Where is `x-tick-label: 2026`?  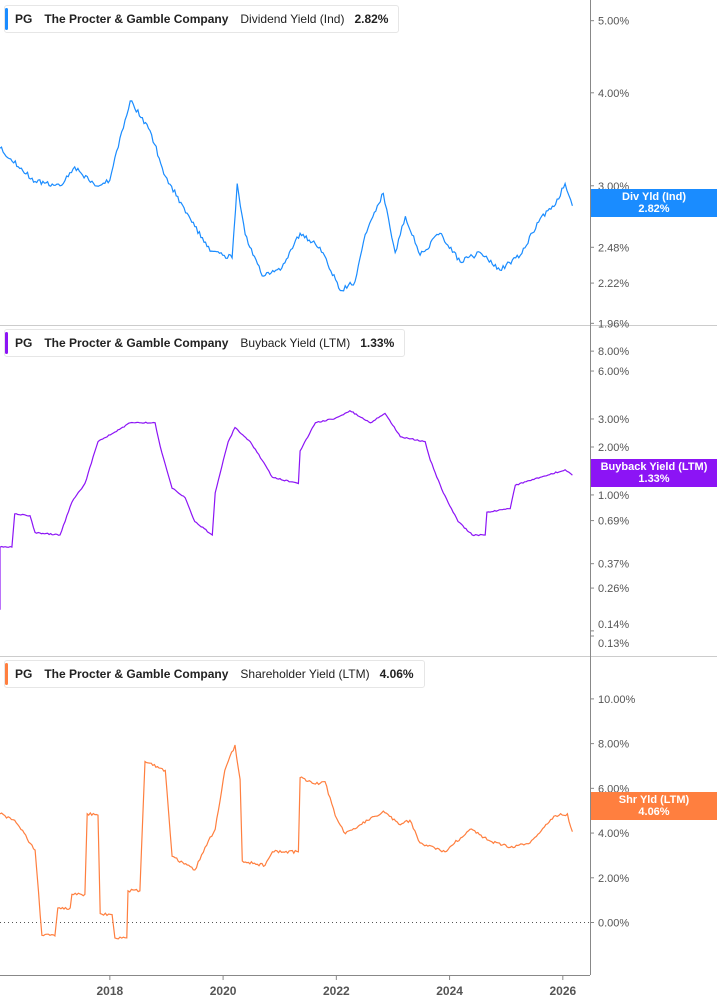 x-tick-label: 2026 is located at coordinates (562, 991).